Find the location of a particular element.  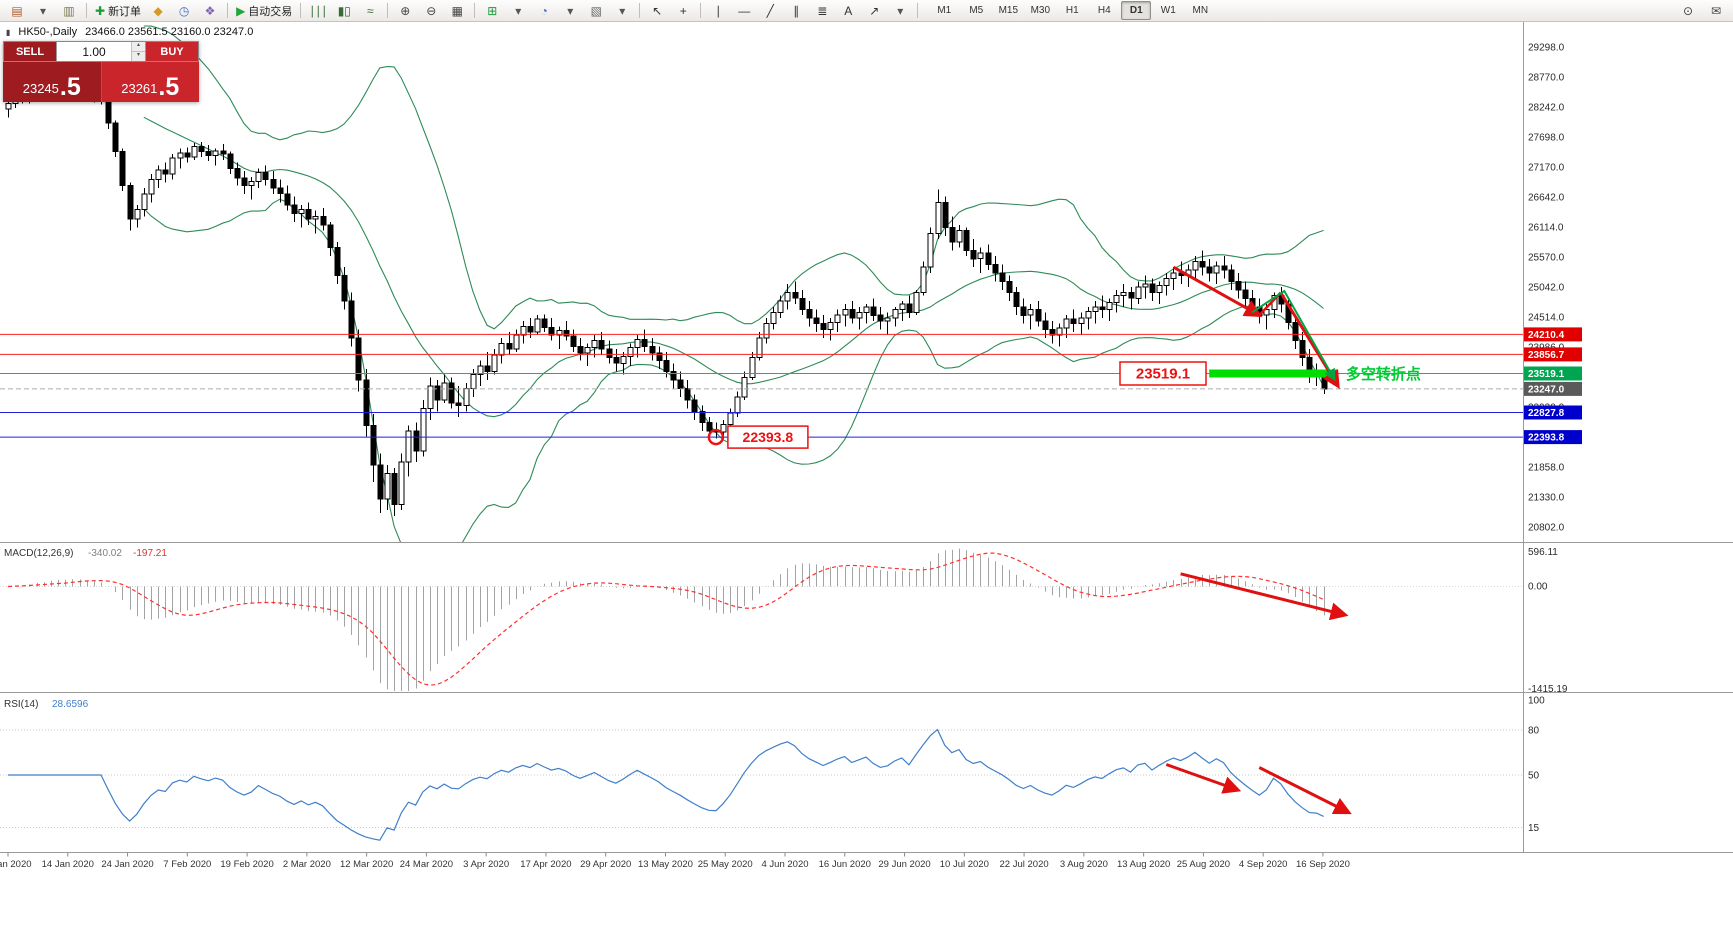

timeframe-group: M1 M5 M15 M30 H1 H4 D1 W1 MN is located at coordinates (1072, 10).